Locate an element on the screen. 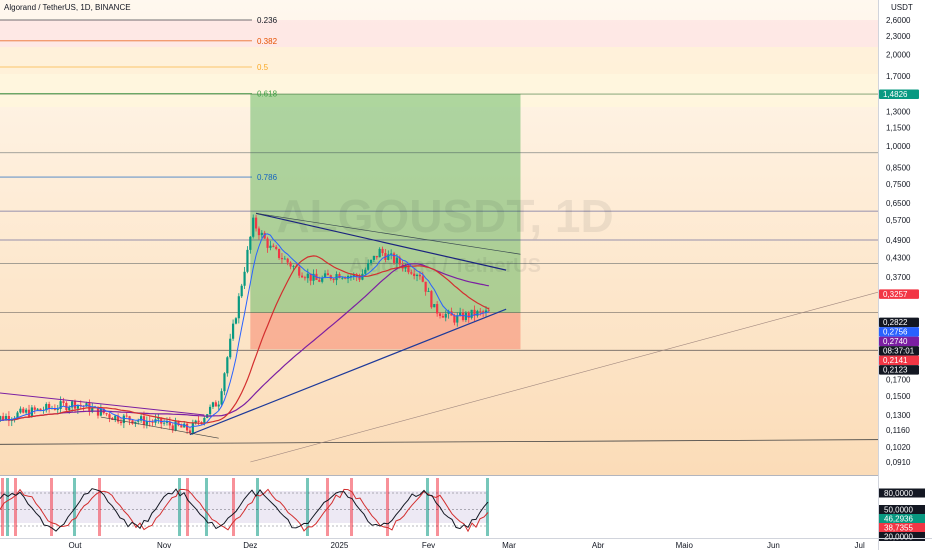 The image size is (932, 550). price-tick-label: 1,3000 is located at coordinates (898, 111).